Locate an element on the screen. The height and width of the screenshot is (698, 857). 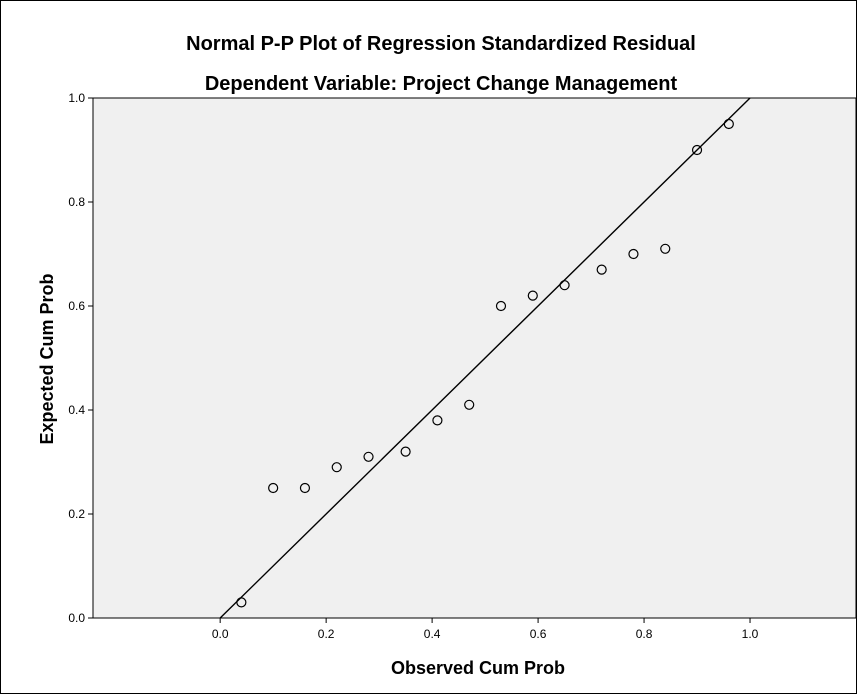
x-tick-label: 0.0 is located at coordinates (220, 634).